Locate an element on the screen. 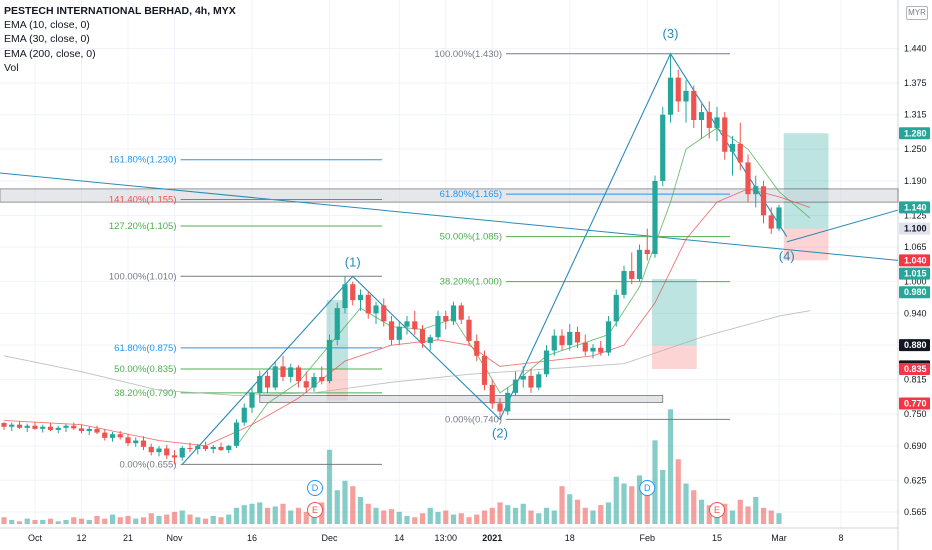 Image resolution: width=932 pixels, height=550 pixels. wave-label: (2) is located at coordinates (500, 432).